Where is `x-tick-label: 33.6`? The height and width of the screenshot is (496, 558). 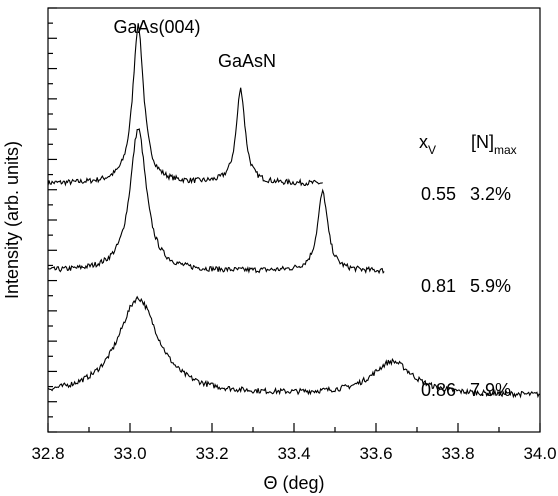 x-tick-label: 33.6 is located at coordinates (375, 453).